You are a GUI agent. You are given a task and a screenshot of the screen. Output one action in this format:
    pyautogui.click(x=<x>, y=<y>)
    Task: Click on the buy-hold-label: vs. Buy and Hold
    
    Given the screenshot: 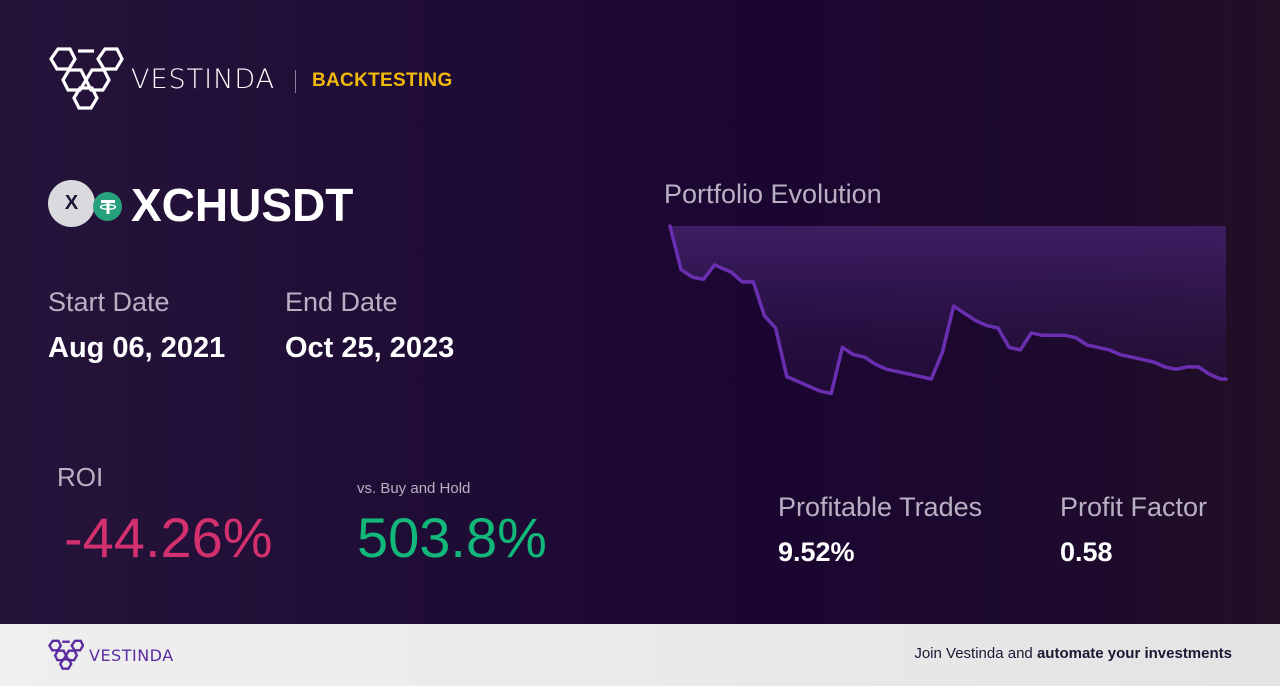 What is the action you would take?
    pyautogui.click(x=414, y=488)
    